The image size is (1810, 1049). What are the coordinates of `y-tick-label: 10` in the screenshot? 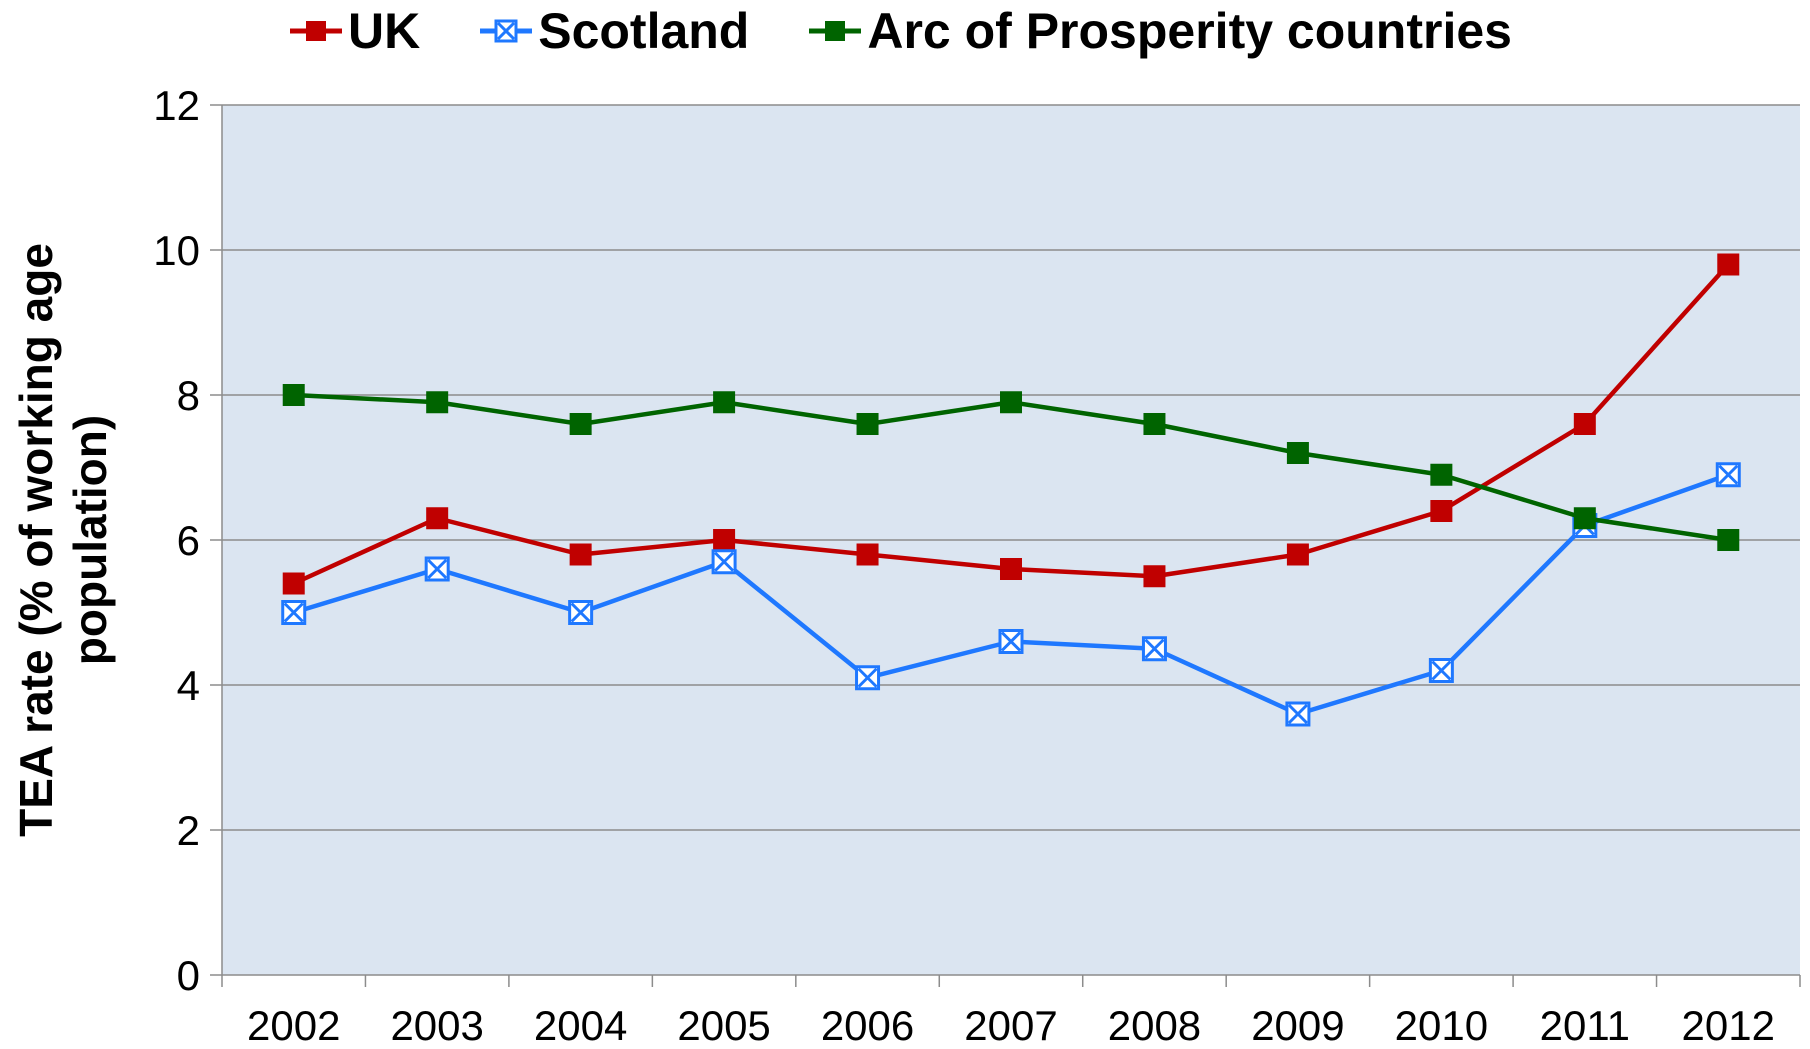 It's located at (176, 250).